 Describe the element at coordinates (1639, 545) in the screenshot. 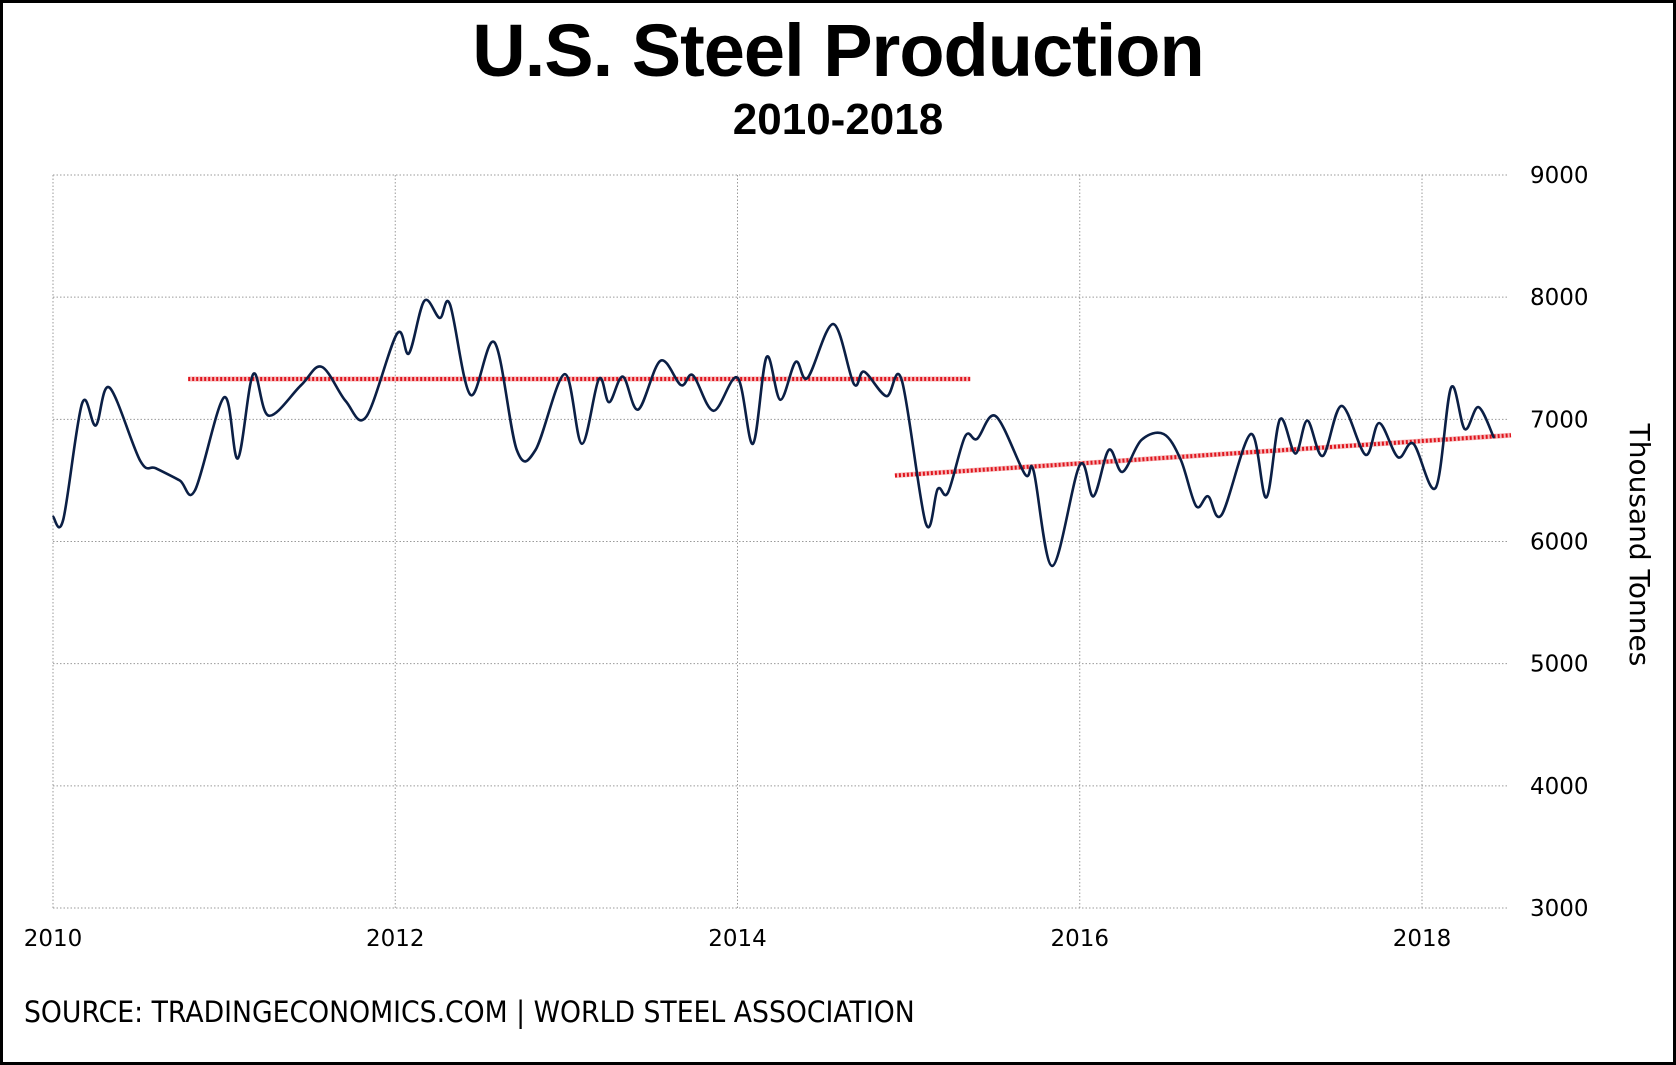

I see `y-axis-label: Thousand Tonnes` at that location.